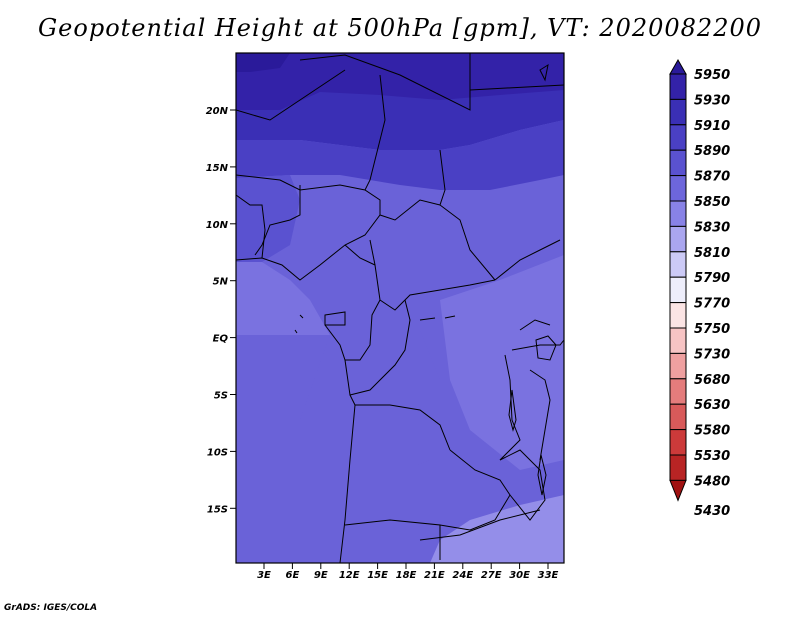  What do you see at coordinates (217, 168) in the screenshot?
I see `lat-label: 15N` at bounding box center [217, 168].